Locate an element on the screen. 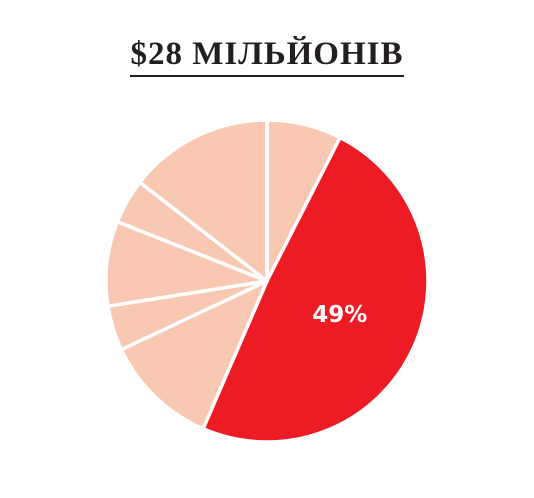 The width and height of the screenshot is (534, 498). title-container: $28 МІЛЬЙОНІВ is located at coordinates (267, 57).